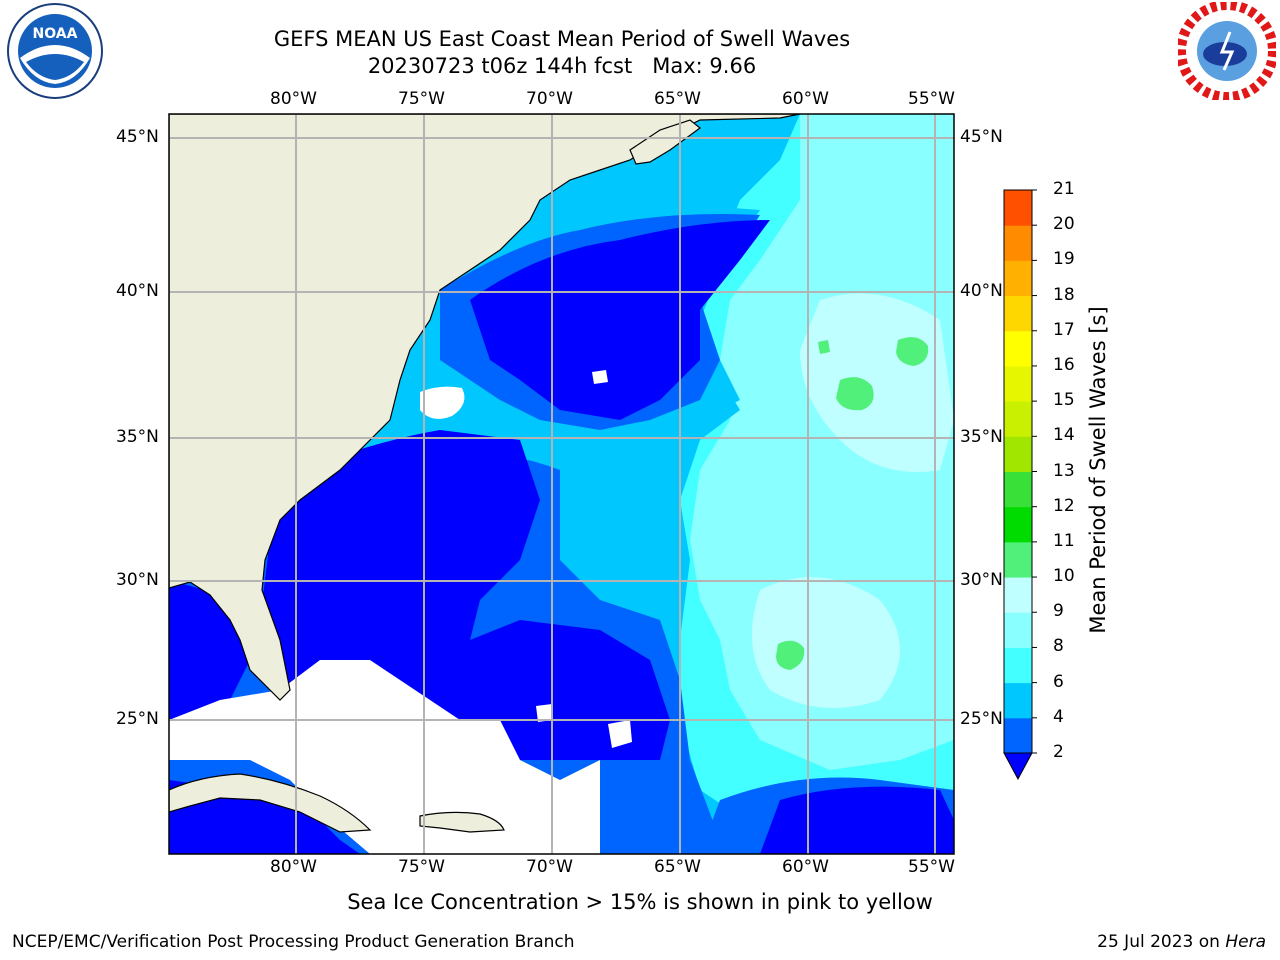  I want to click on lat-label-right: 40°N, so click(981, 291).